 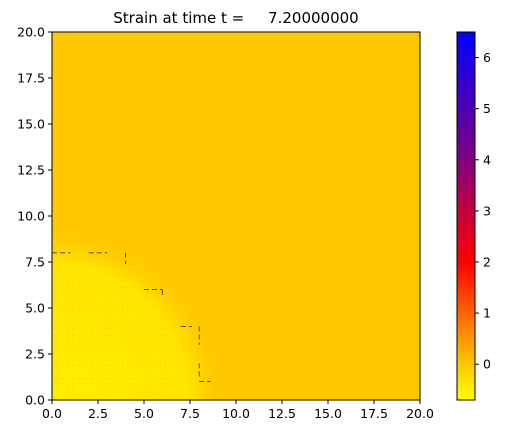 What do you see at coordinates (52, 413) in the screenshot?
I see `x-tick-label: 0.0` at bounding box center [52, 413].